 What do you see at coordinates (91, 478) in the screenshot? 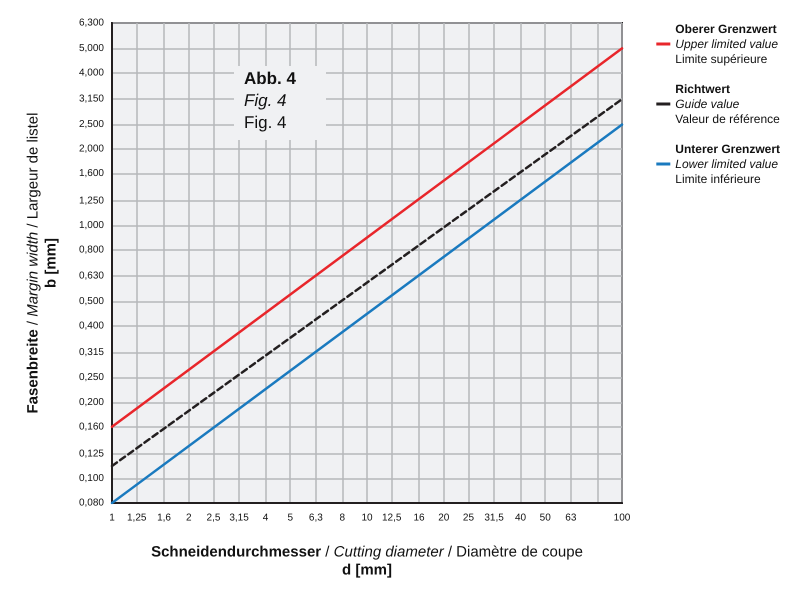
I see `y-tick-label: 0,100` at bounding box center [91, 478].